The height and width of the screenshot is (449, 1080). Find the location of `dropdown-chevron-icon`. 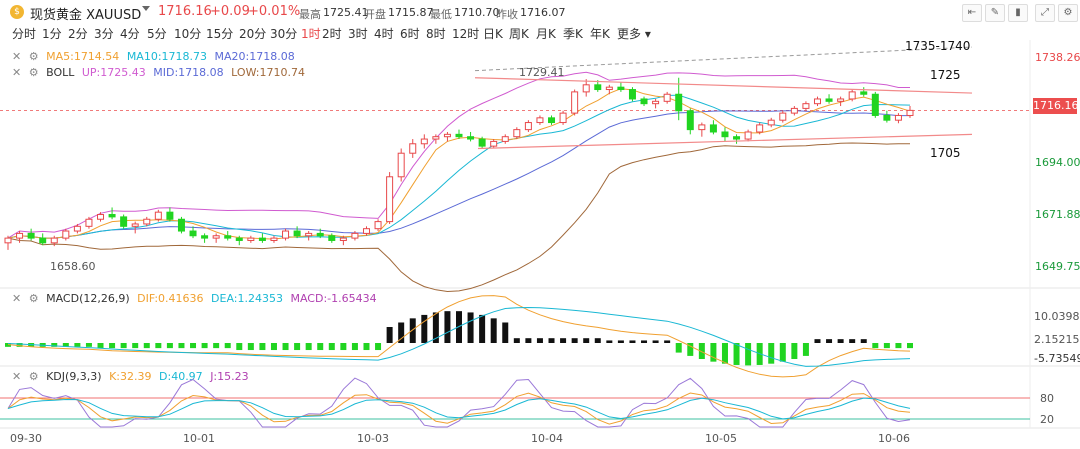

dropdown-chevron-icon is located at coordinates (146, 8).